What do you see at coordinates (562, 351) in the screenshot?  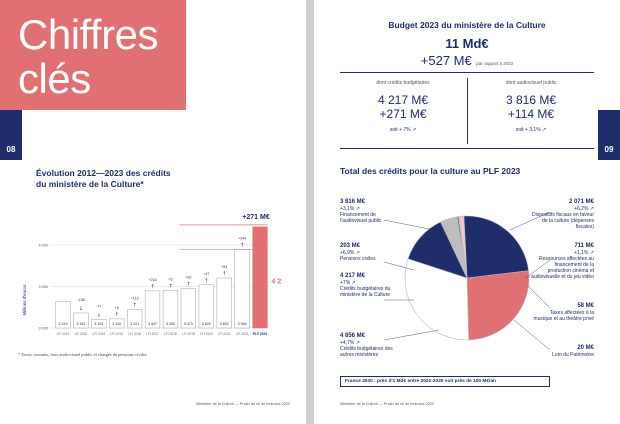 I see `pie-legend-item: 20 M€ Loto du Patrimoine` at bounding box center [562, 351].